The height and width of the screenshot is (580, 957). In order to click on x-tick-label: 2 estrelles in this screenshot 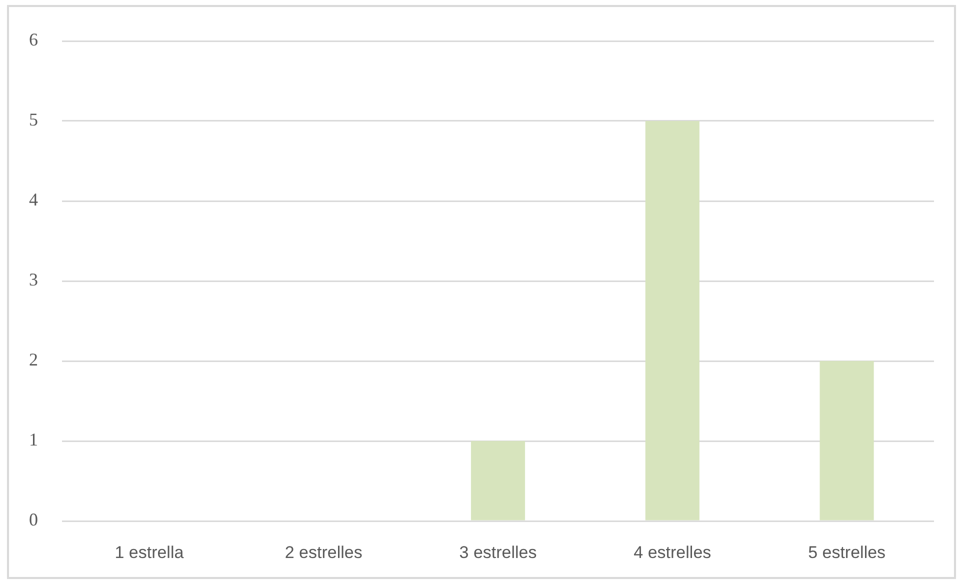, I will do `click(323, 552)`.